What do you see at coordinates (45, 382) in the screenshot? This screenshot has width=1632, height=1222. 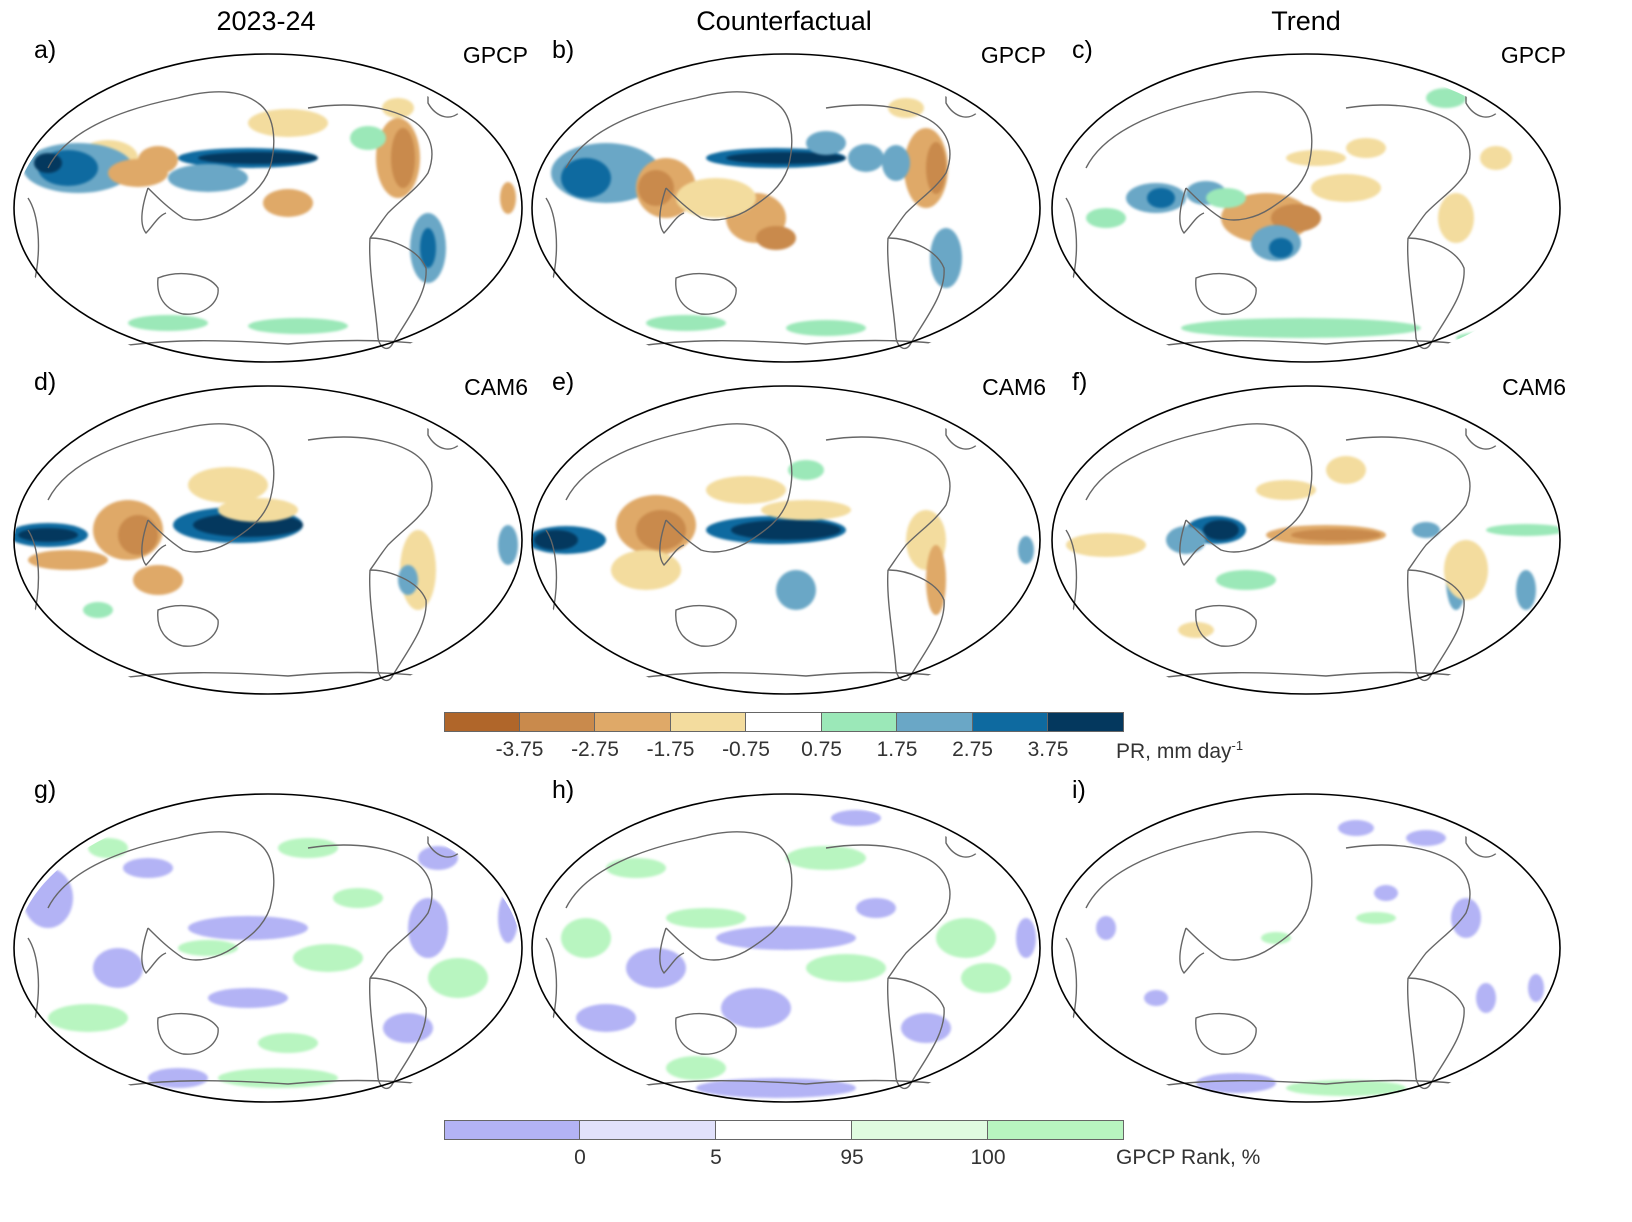 I see `panel-label: d)` at bounding box center [45, 382].